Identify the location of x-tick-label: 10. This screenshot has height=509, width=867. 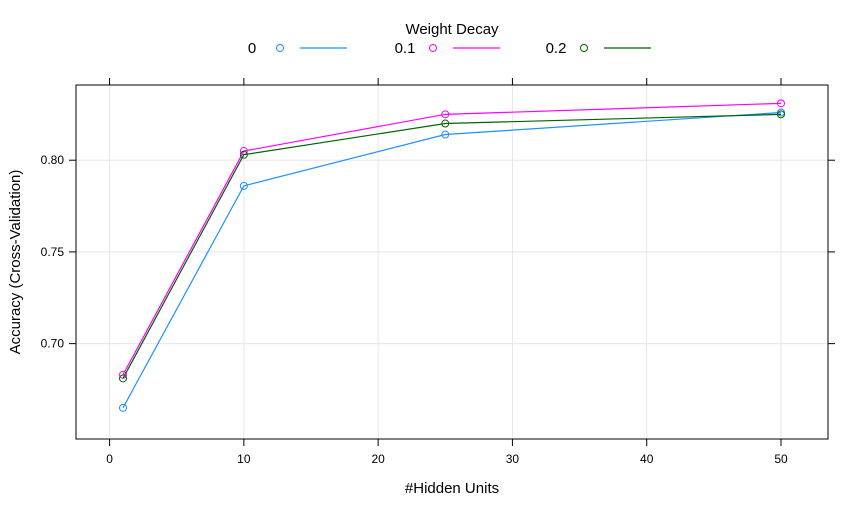
(244, 459).